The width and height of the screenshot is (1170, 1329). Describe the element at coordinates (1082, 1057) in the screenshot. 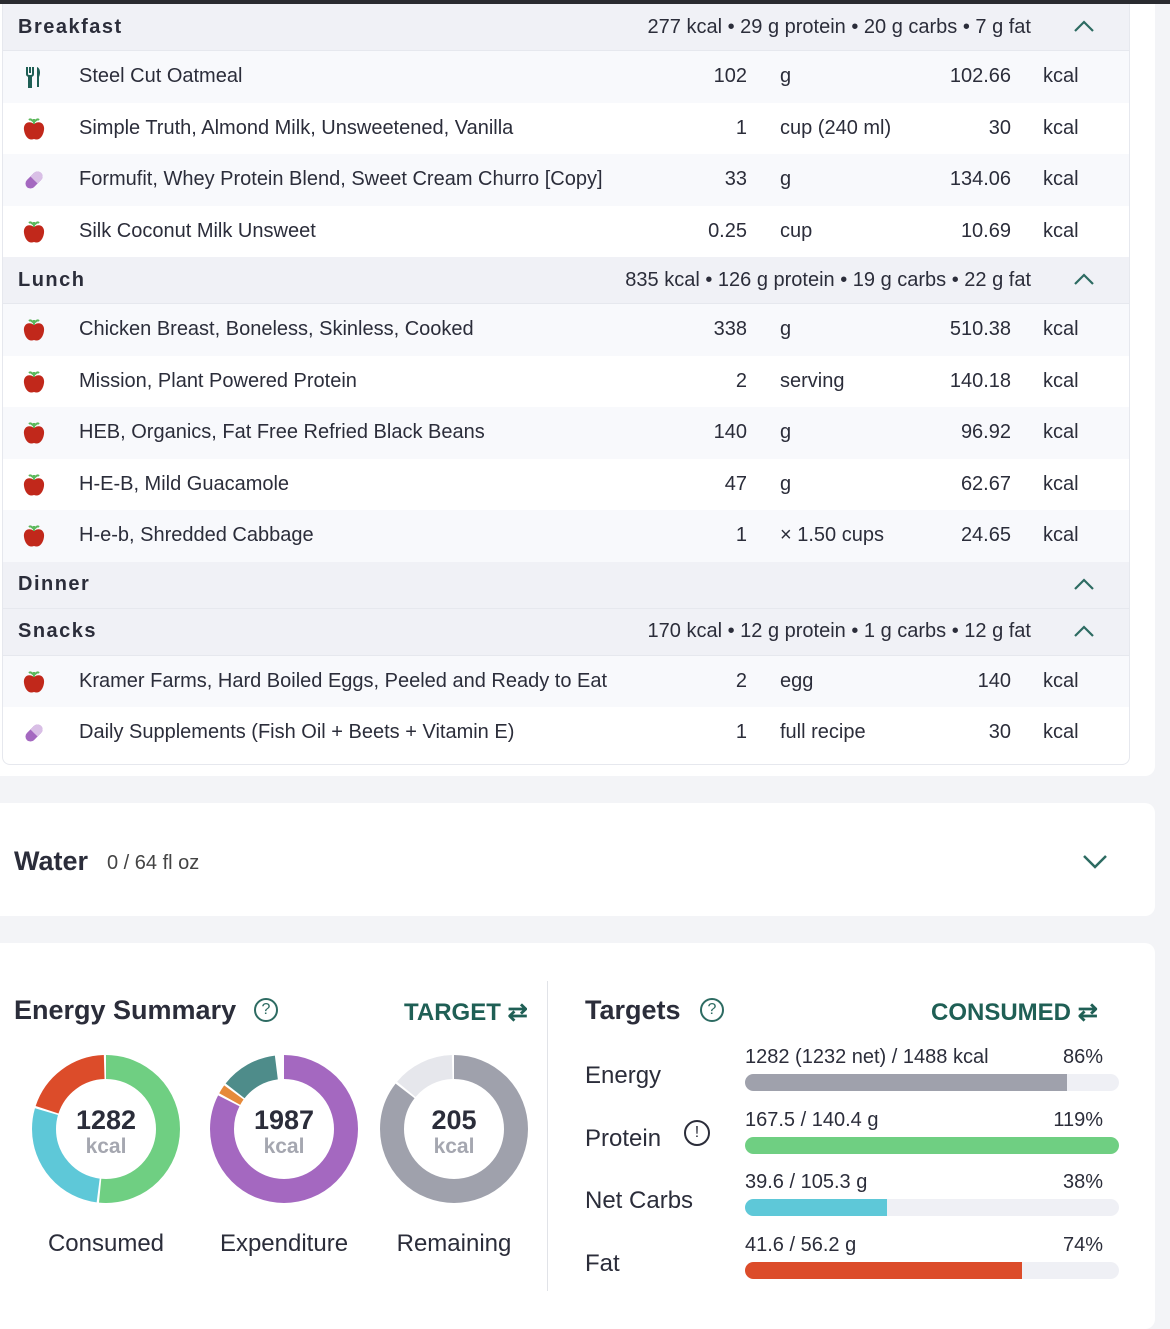

I see `target-percent: 86%` at that location.